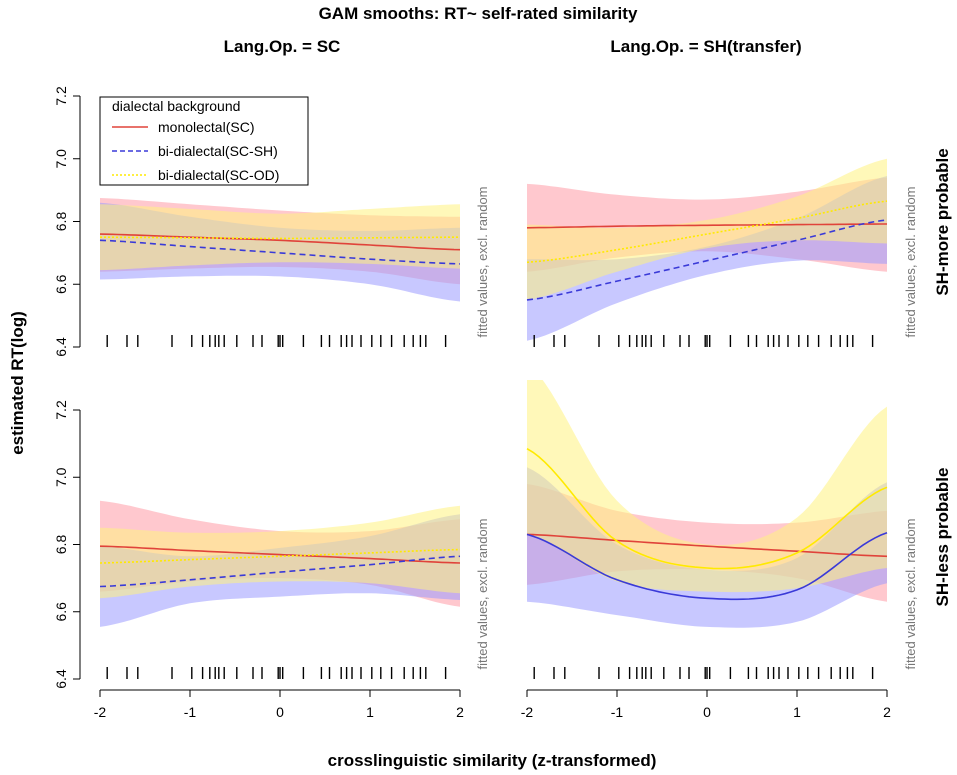 This screenshot has width=957, height=775. I want to click on legend-title: dialectal background, so click(176, 106).